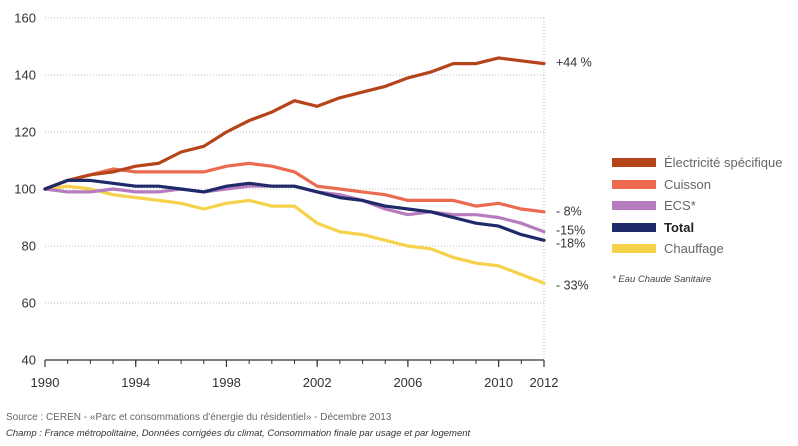 This screenshot has width=798, height=446. Describe the element at coordinates (317, 382) in the screenshot. I see `x-tick-label: 2002` at that location.